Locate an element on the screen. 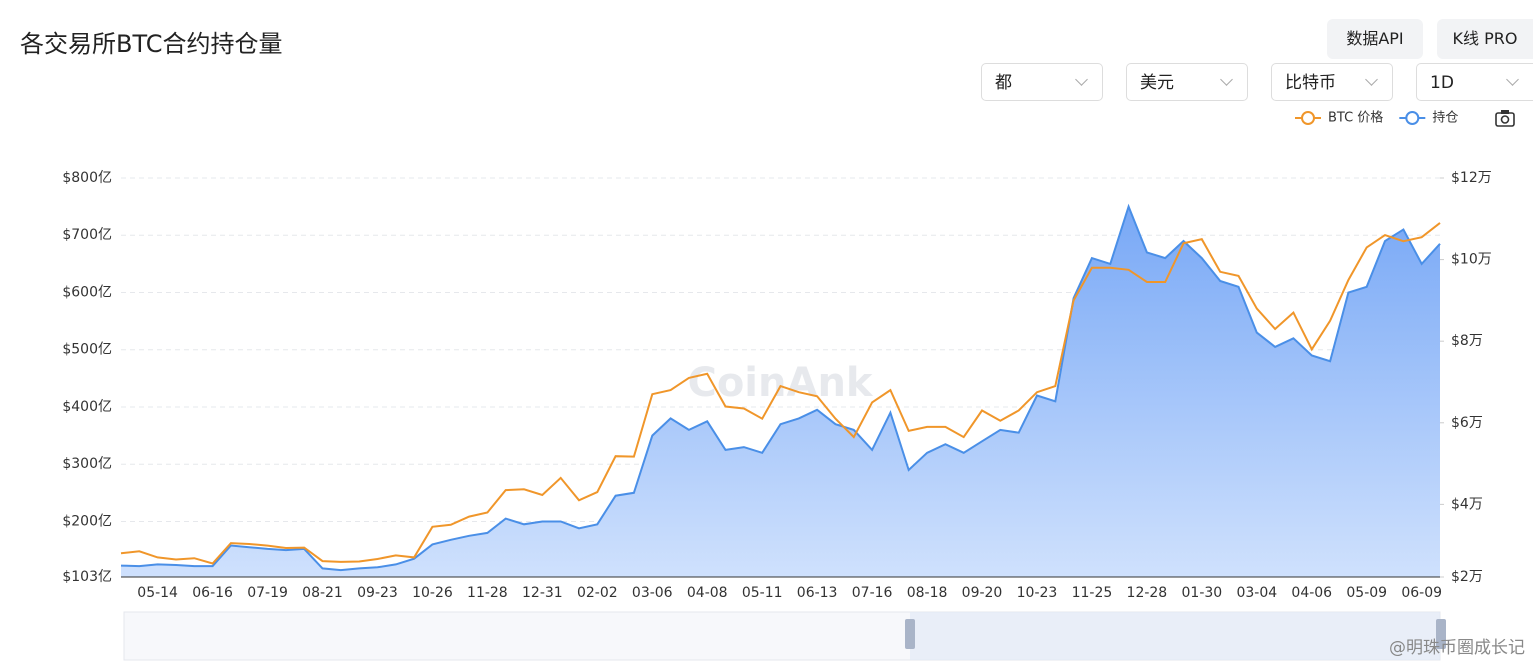 The height and width of the screenshot is (672, 1533). credit: @明珠币圈成长记 is located at coordinates (1457, 648).